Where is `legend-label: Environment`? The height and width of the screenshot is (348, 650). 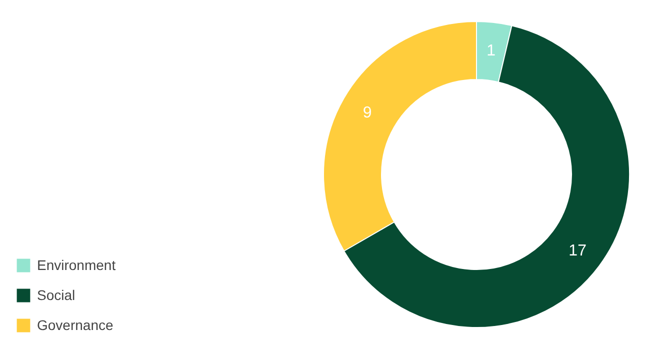
legend-label: Environment is located at coordinates (76, 265).